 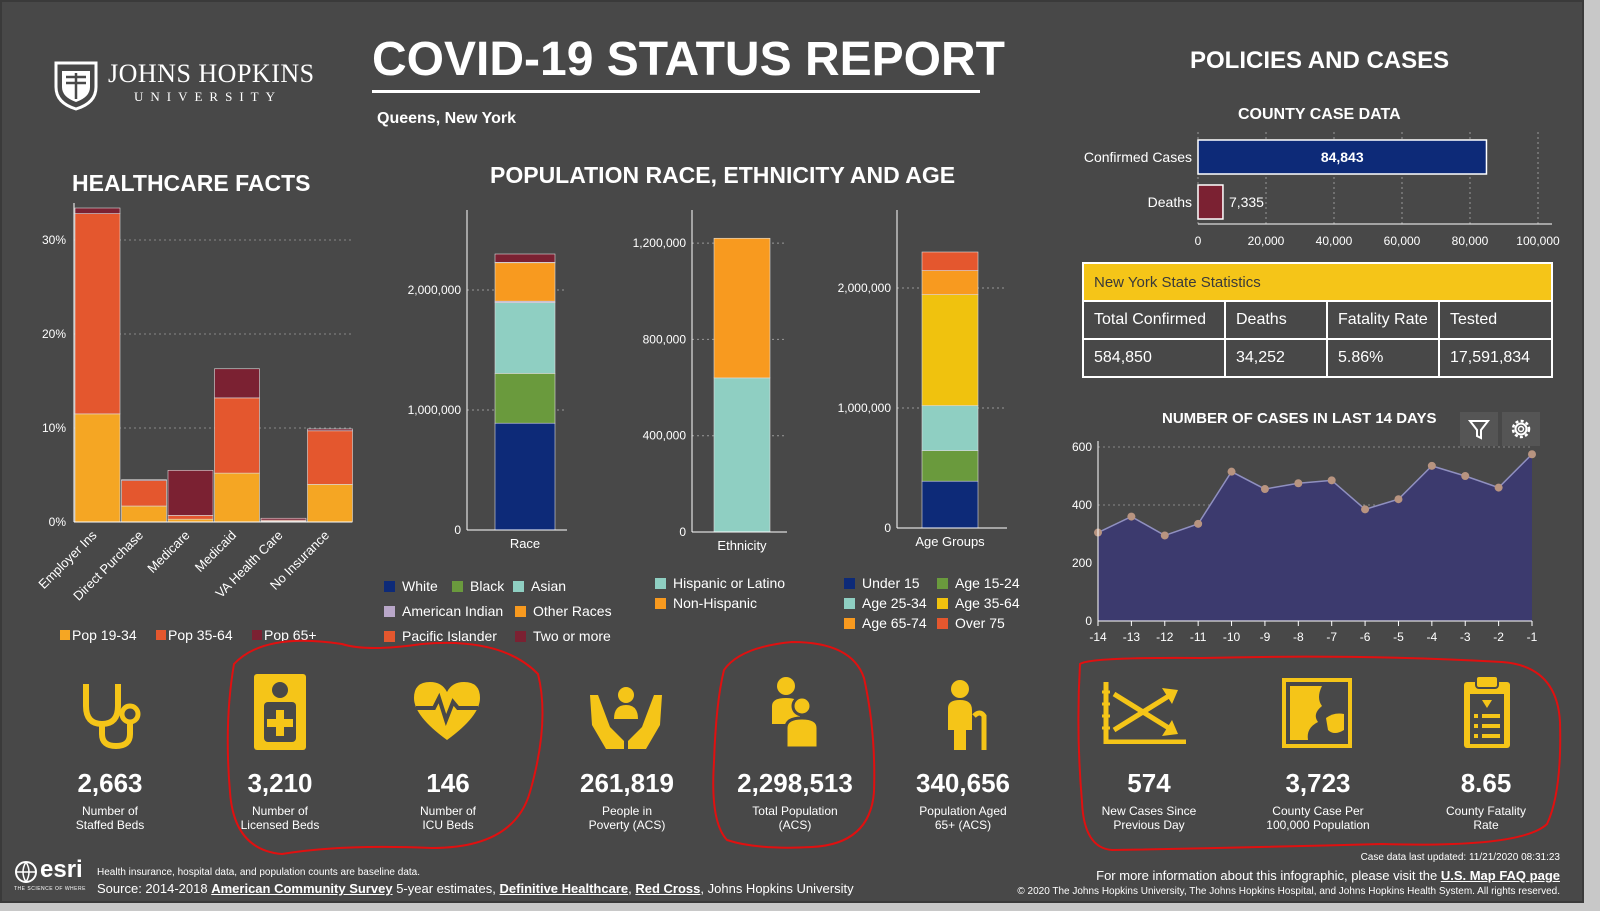 What do you see at coordinates (110, 783) in the screenshot?
I see `stat-value: 2,663` at bounding box center [110, 783].